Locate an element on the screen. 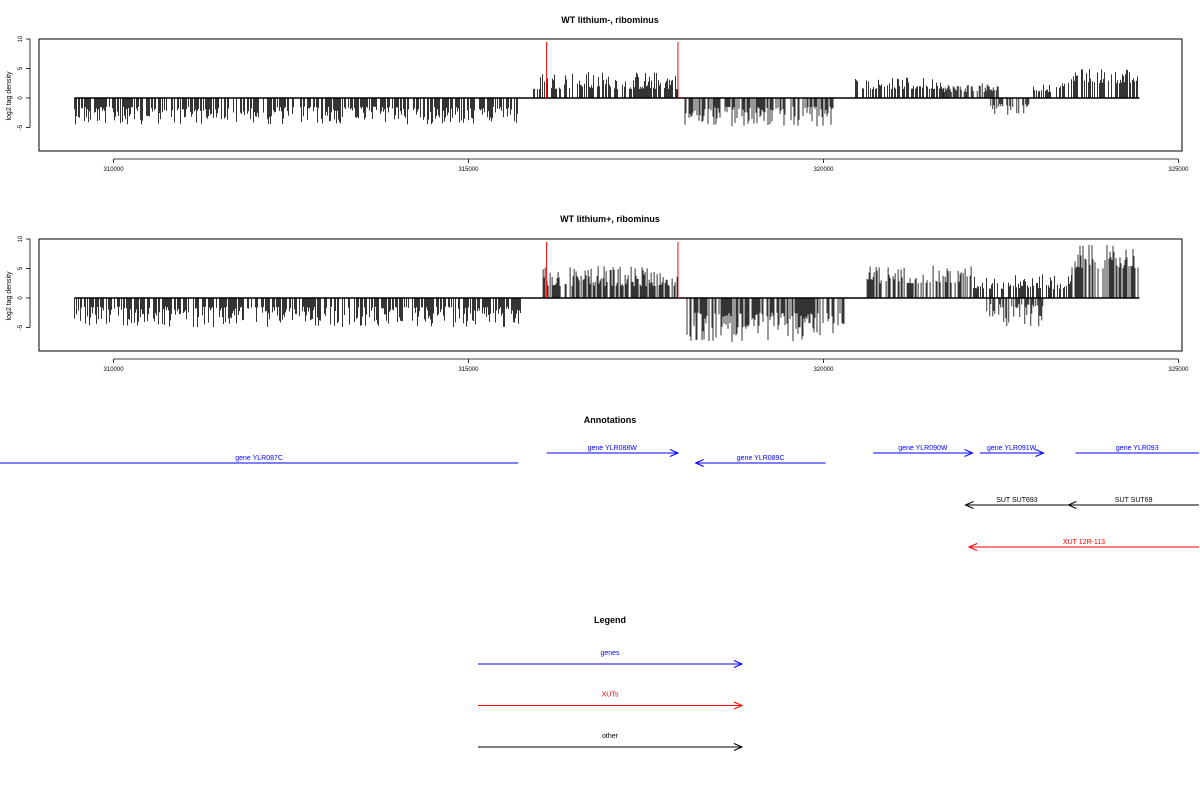 The image size is (1200, 800). legend: genes XUTs other is located at coordinates (611, 700).